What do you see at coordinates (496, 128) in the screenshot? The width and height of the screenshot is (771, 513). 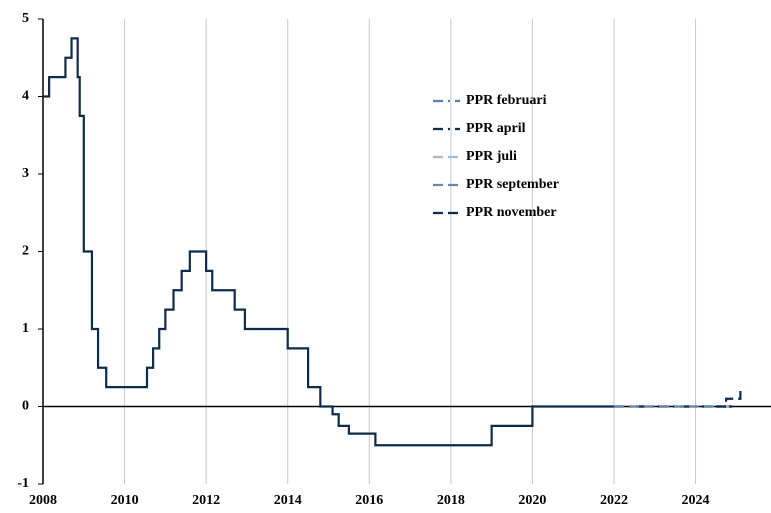 I see `legend-label: PPR april` at bounding box center [496, 128].